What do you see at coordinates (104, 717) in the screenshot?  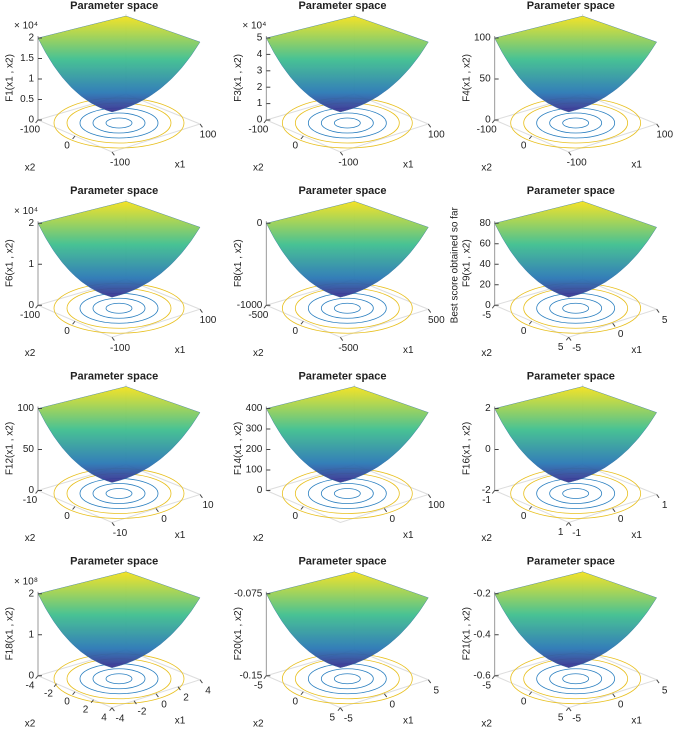 I see `x2-tick-label: 4` at bounding box center [104, 717].